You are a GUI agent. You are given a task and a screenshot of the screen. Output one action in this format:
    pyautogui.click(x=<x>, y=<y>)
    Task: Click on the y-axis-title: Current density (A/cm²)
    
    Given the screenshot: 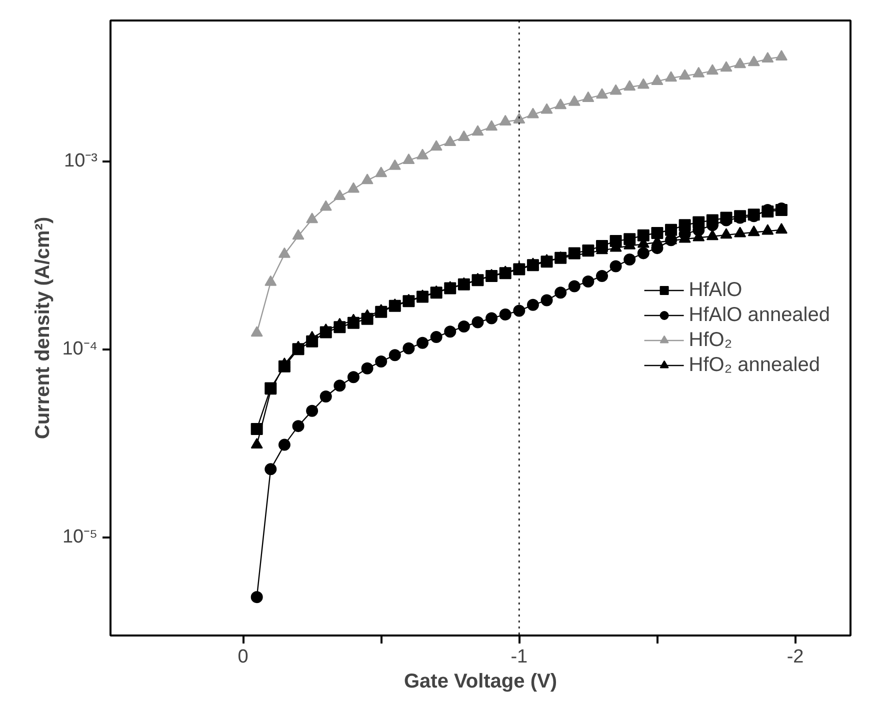 What is the action you would take?
    pyautogui.click(x=43, y=328)
    